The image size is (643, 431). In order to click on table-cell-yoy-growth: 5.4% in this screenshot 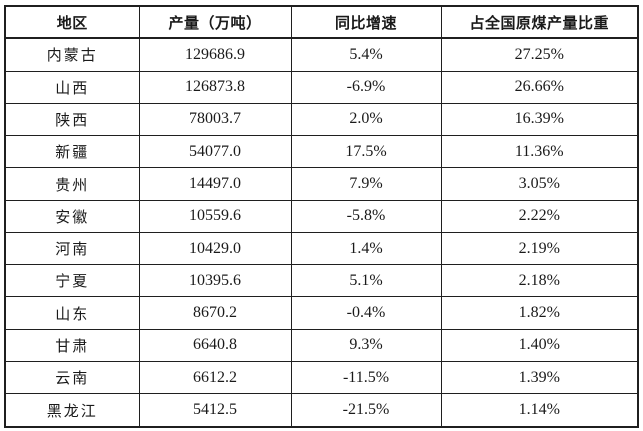, I will do `click(366, 54)`.